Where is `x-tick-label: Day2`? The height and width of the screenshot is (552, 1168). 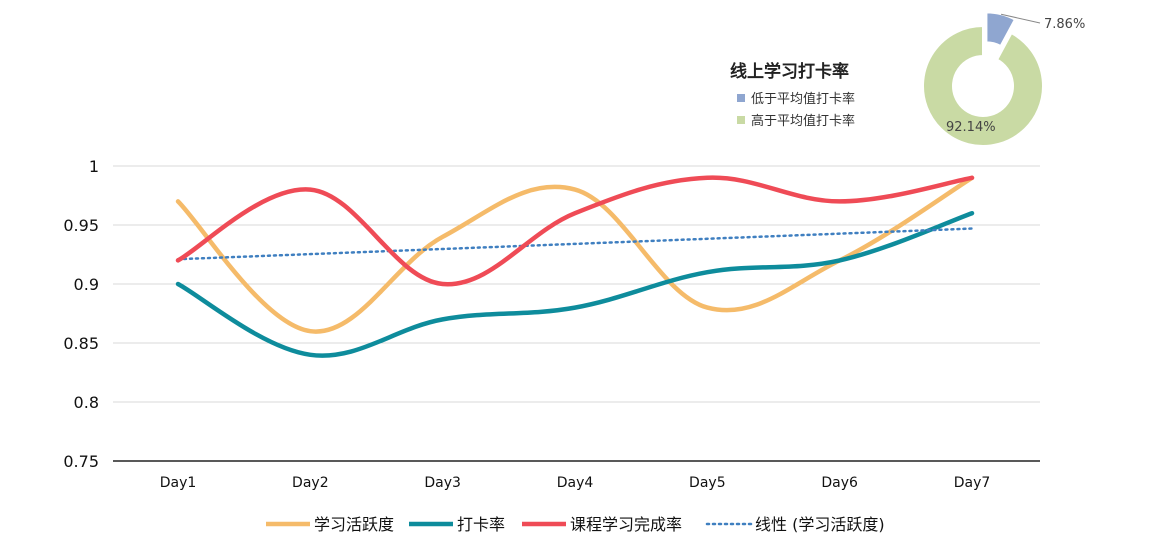 x-tick-label: Day2 is located at coordinates (310, 483).